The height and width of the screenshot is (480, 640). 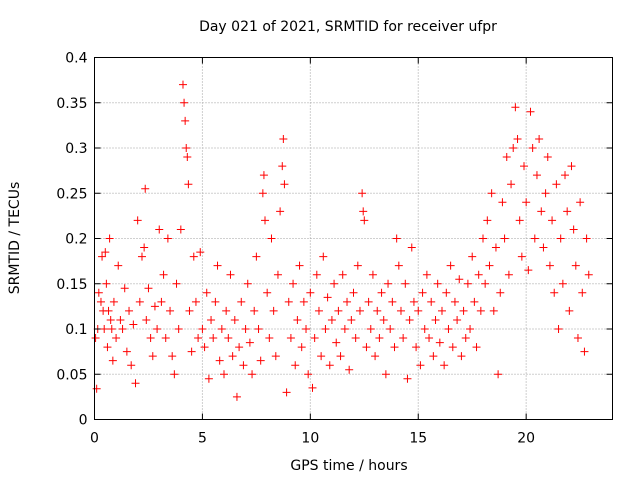 What do you see at coordinates (94, 439) in the screenshot?
I see `x-tick-label: 0` at bounding box center [94, 439].